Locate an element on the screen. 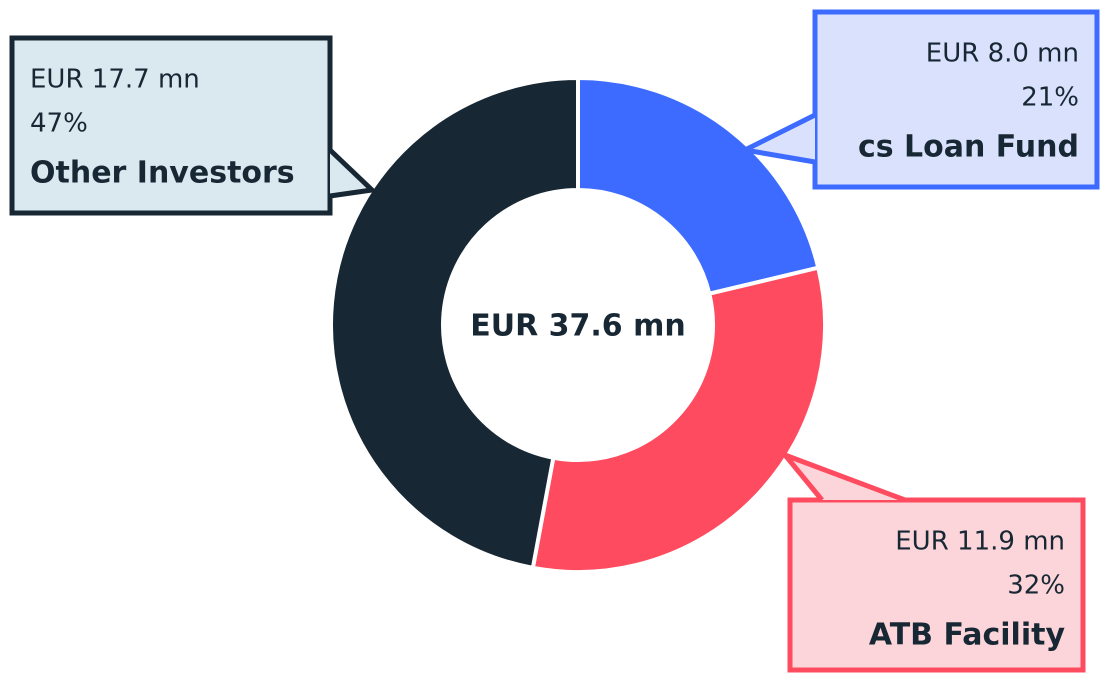 This screenshot has width=1102, height=679. value-label: EUR 8.0 mn is located at coordinates (1002, 54).